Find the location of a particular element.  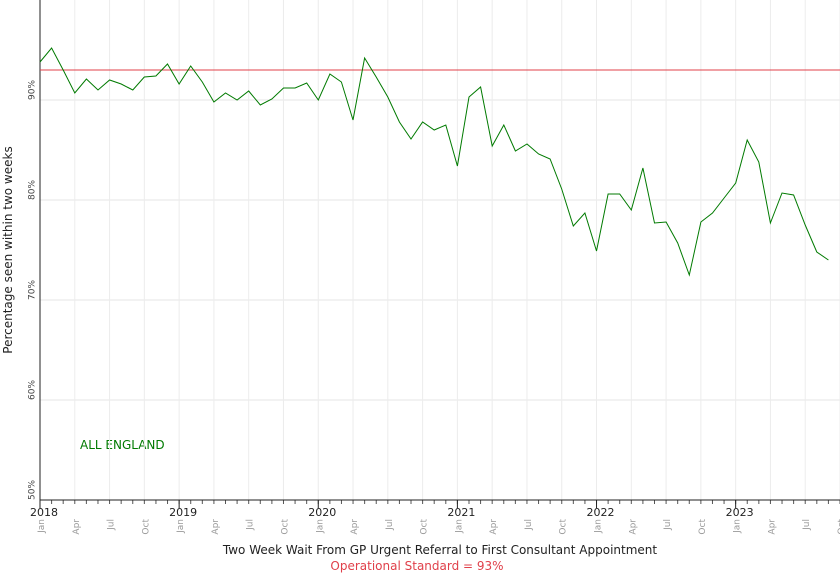

x-year-label: 2020 is located at coordinates (322, 512).